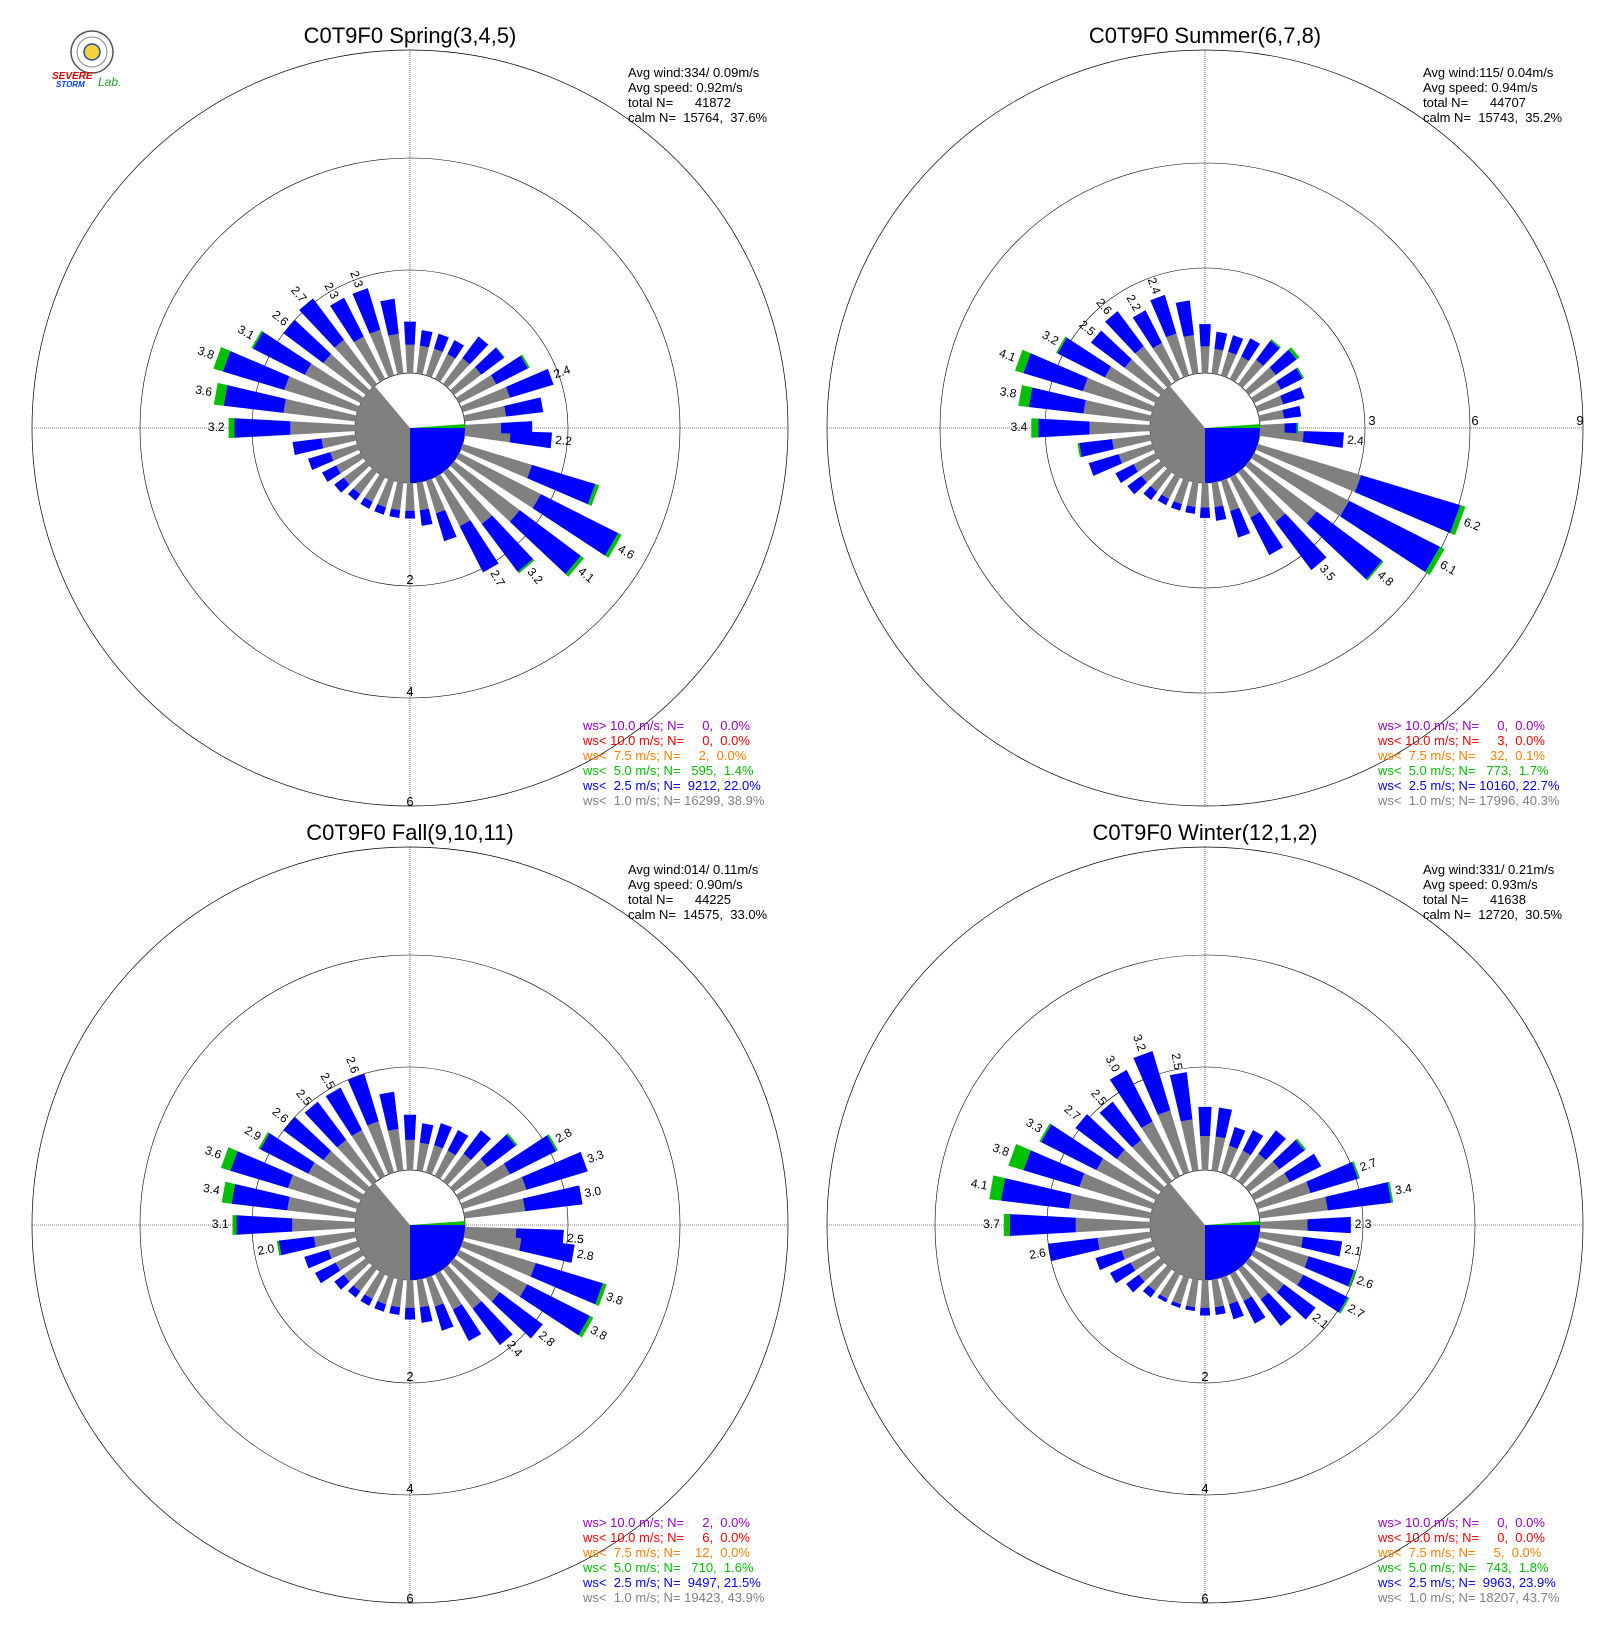 The width and height of the screenshot is (1620, 1640). I want to click on legend-entry: ws< 7.5 m/s; N= 32, 0.1%, so click(1461, 755).